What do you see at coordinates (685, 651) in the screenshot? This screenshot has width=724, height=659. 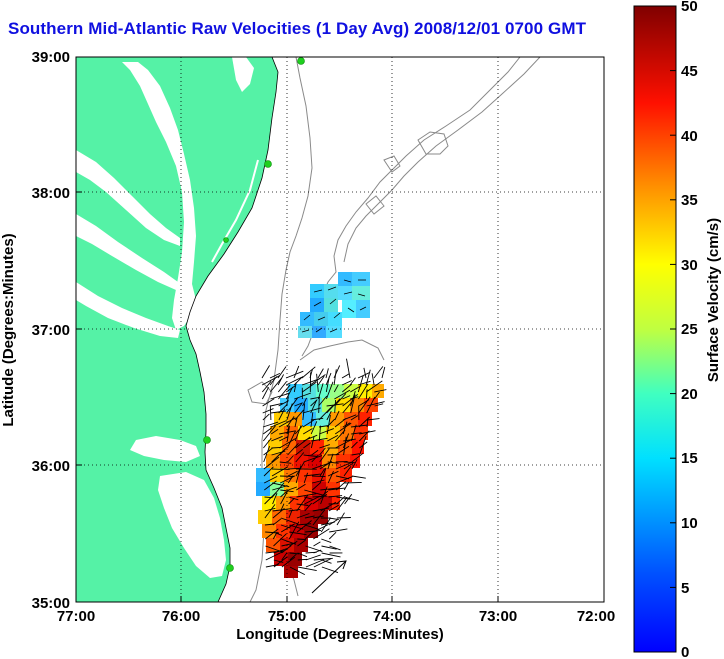 I see `colorbar-tick-label: 0` at bounding box center [685, 651].